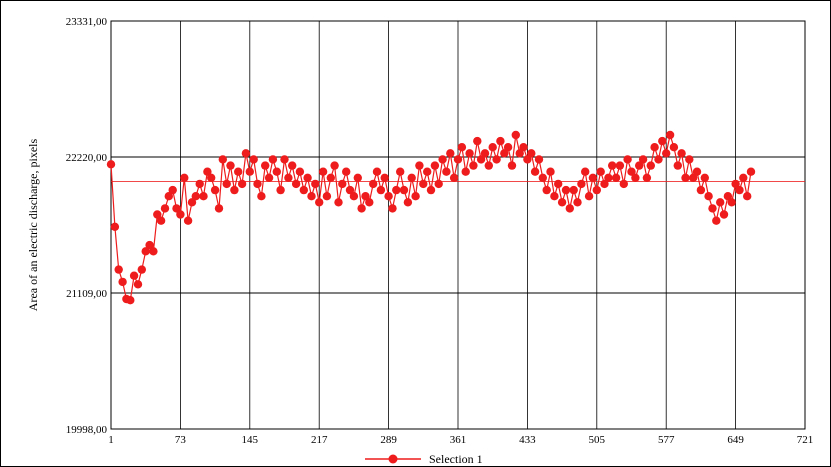 The image size is (831, 467). I want to click on x-tick-label: 145, so click(250, 440).